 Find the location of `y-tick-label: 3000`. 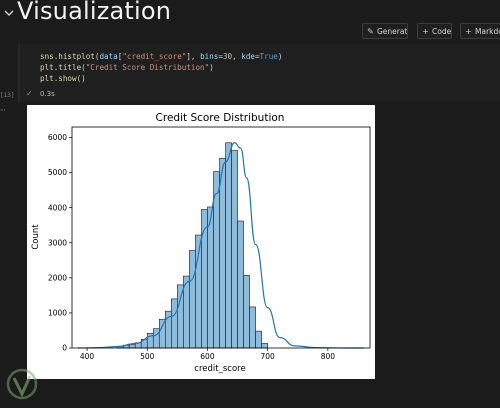

y-tick-label: 3000 is located at coordinates (57, 242).